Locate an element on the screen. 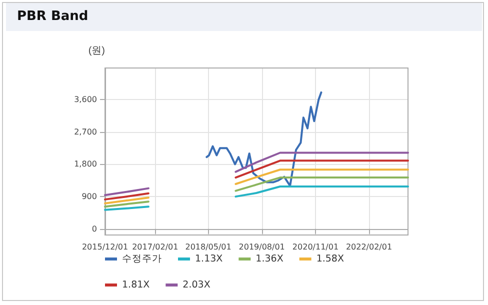 Image resolution: width=488 pixels, height=305 pixels. legend-label: 1.13X is located at coordinates (209, 259).